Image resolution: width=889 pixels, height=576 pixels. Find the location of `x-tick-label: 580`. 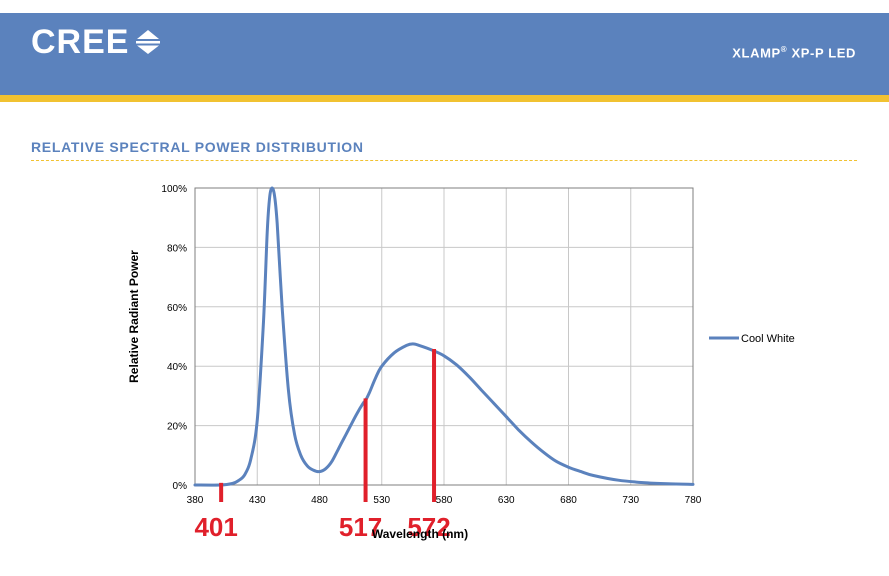

x-tick-label: 580 is located at coordinates (444, 500).